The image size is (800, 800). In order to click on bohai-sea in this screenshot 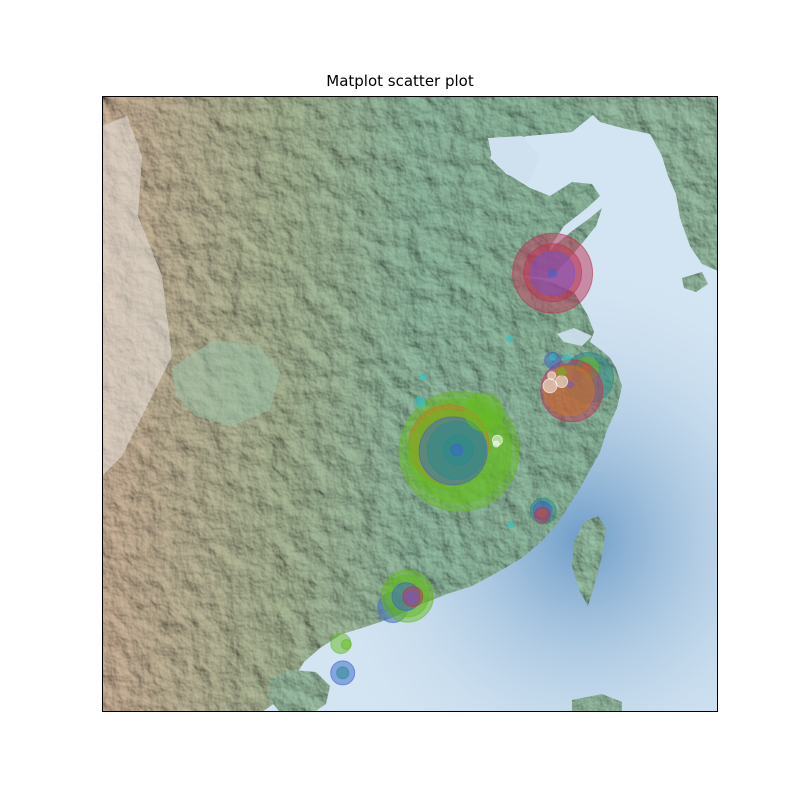, I will do `click(514, 160)`.